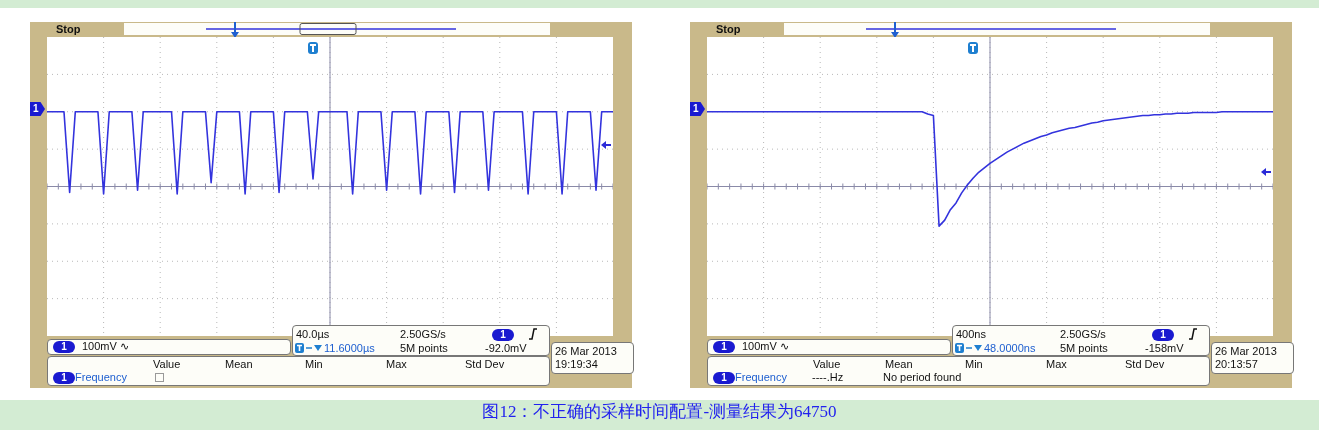 This screenshot has height=430, width=1319. I want to click on text: -92.0mV, so click(506, 348).